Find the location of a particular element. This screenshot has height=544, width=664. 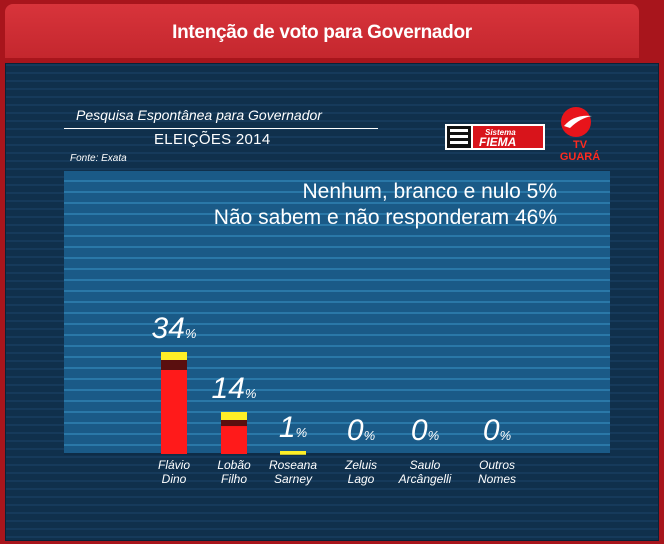

value-label-3: 0% is located at coordinates (361, 431).